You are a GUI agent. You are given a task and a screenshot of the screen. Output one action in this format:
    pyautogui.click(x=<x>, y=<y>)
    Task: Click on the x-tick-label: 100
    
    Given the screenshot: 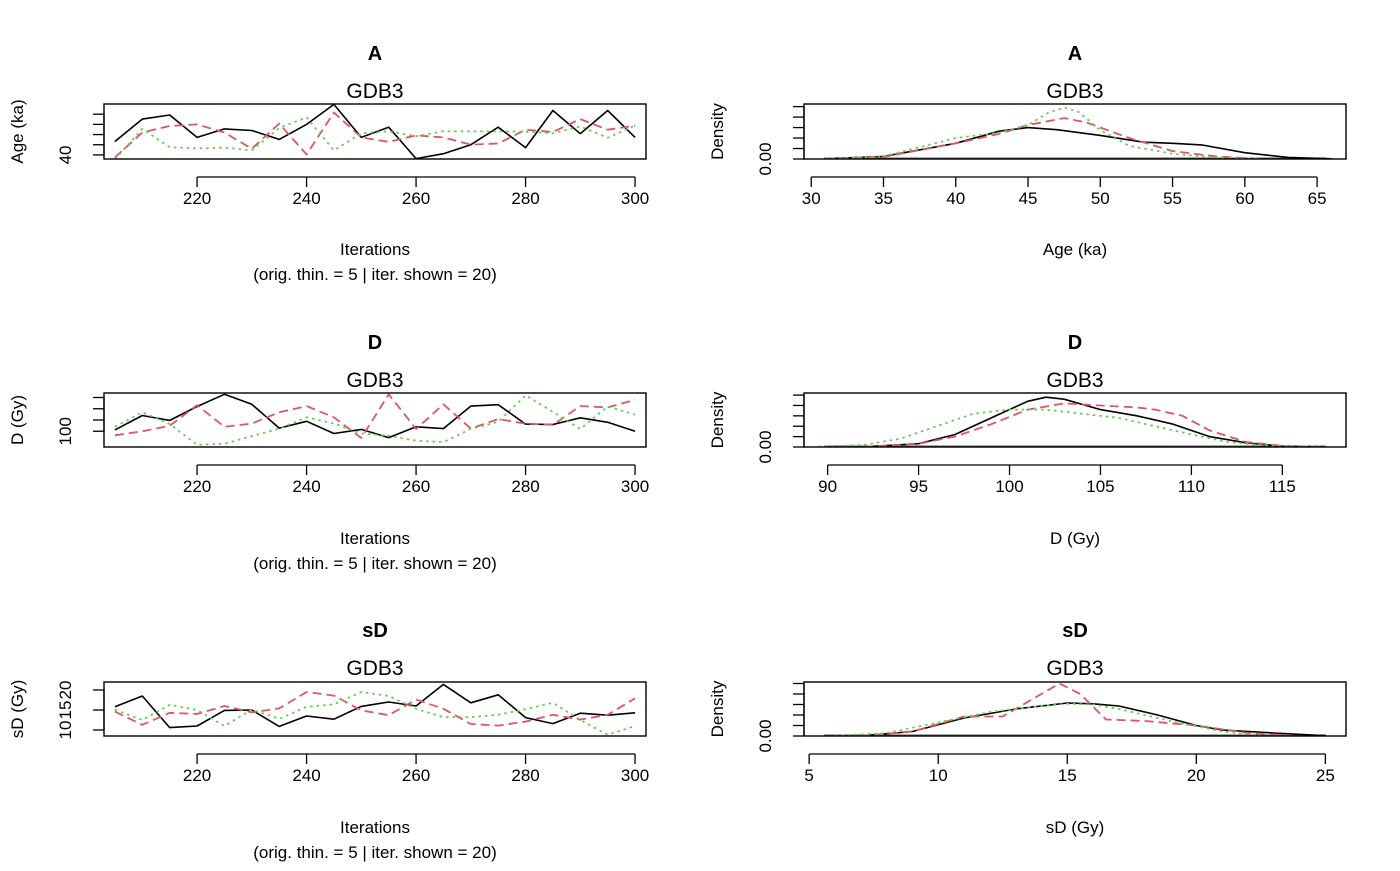 What is the action you would take?
    pyautogui.click(x=1009, y=486)
    